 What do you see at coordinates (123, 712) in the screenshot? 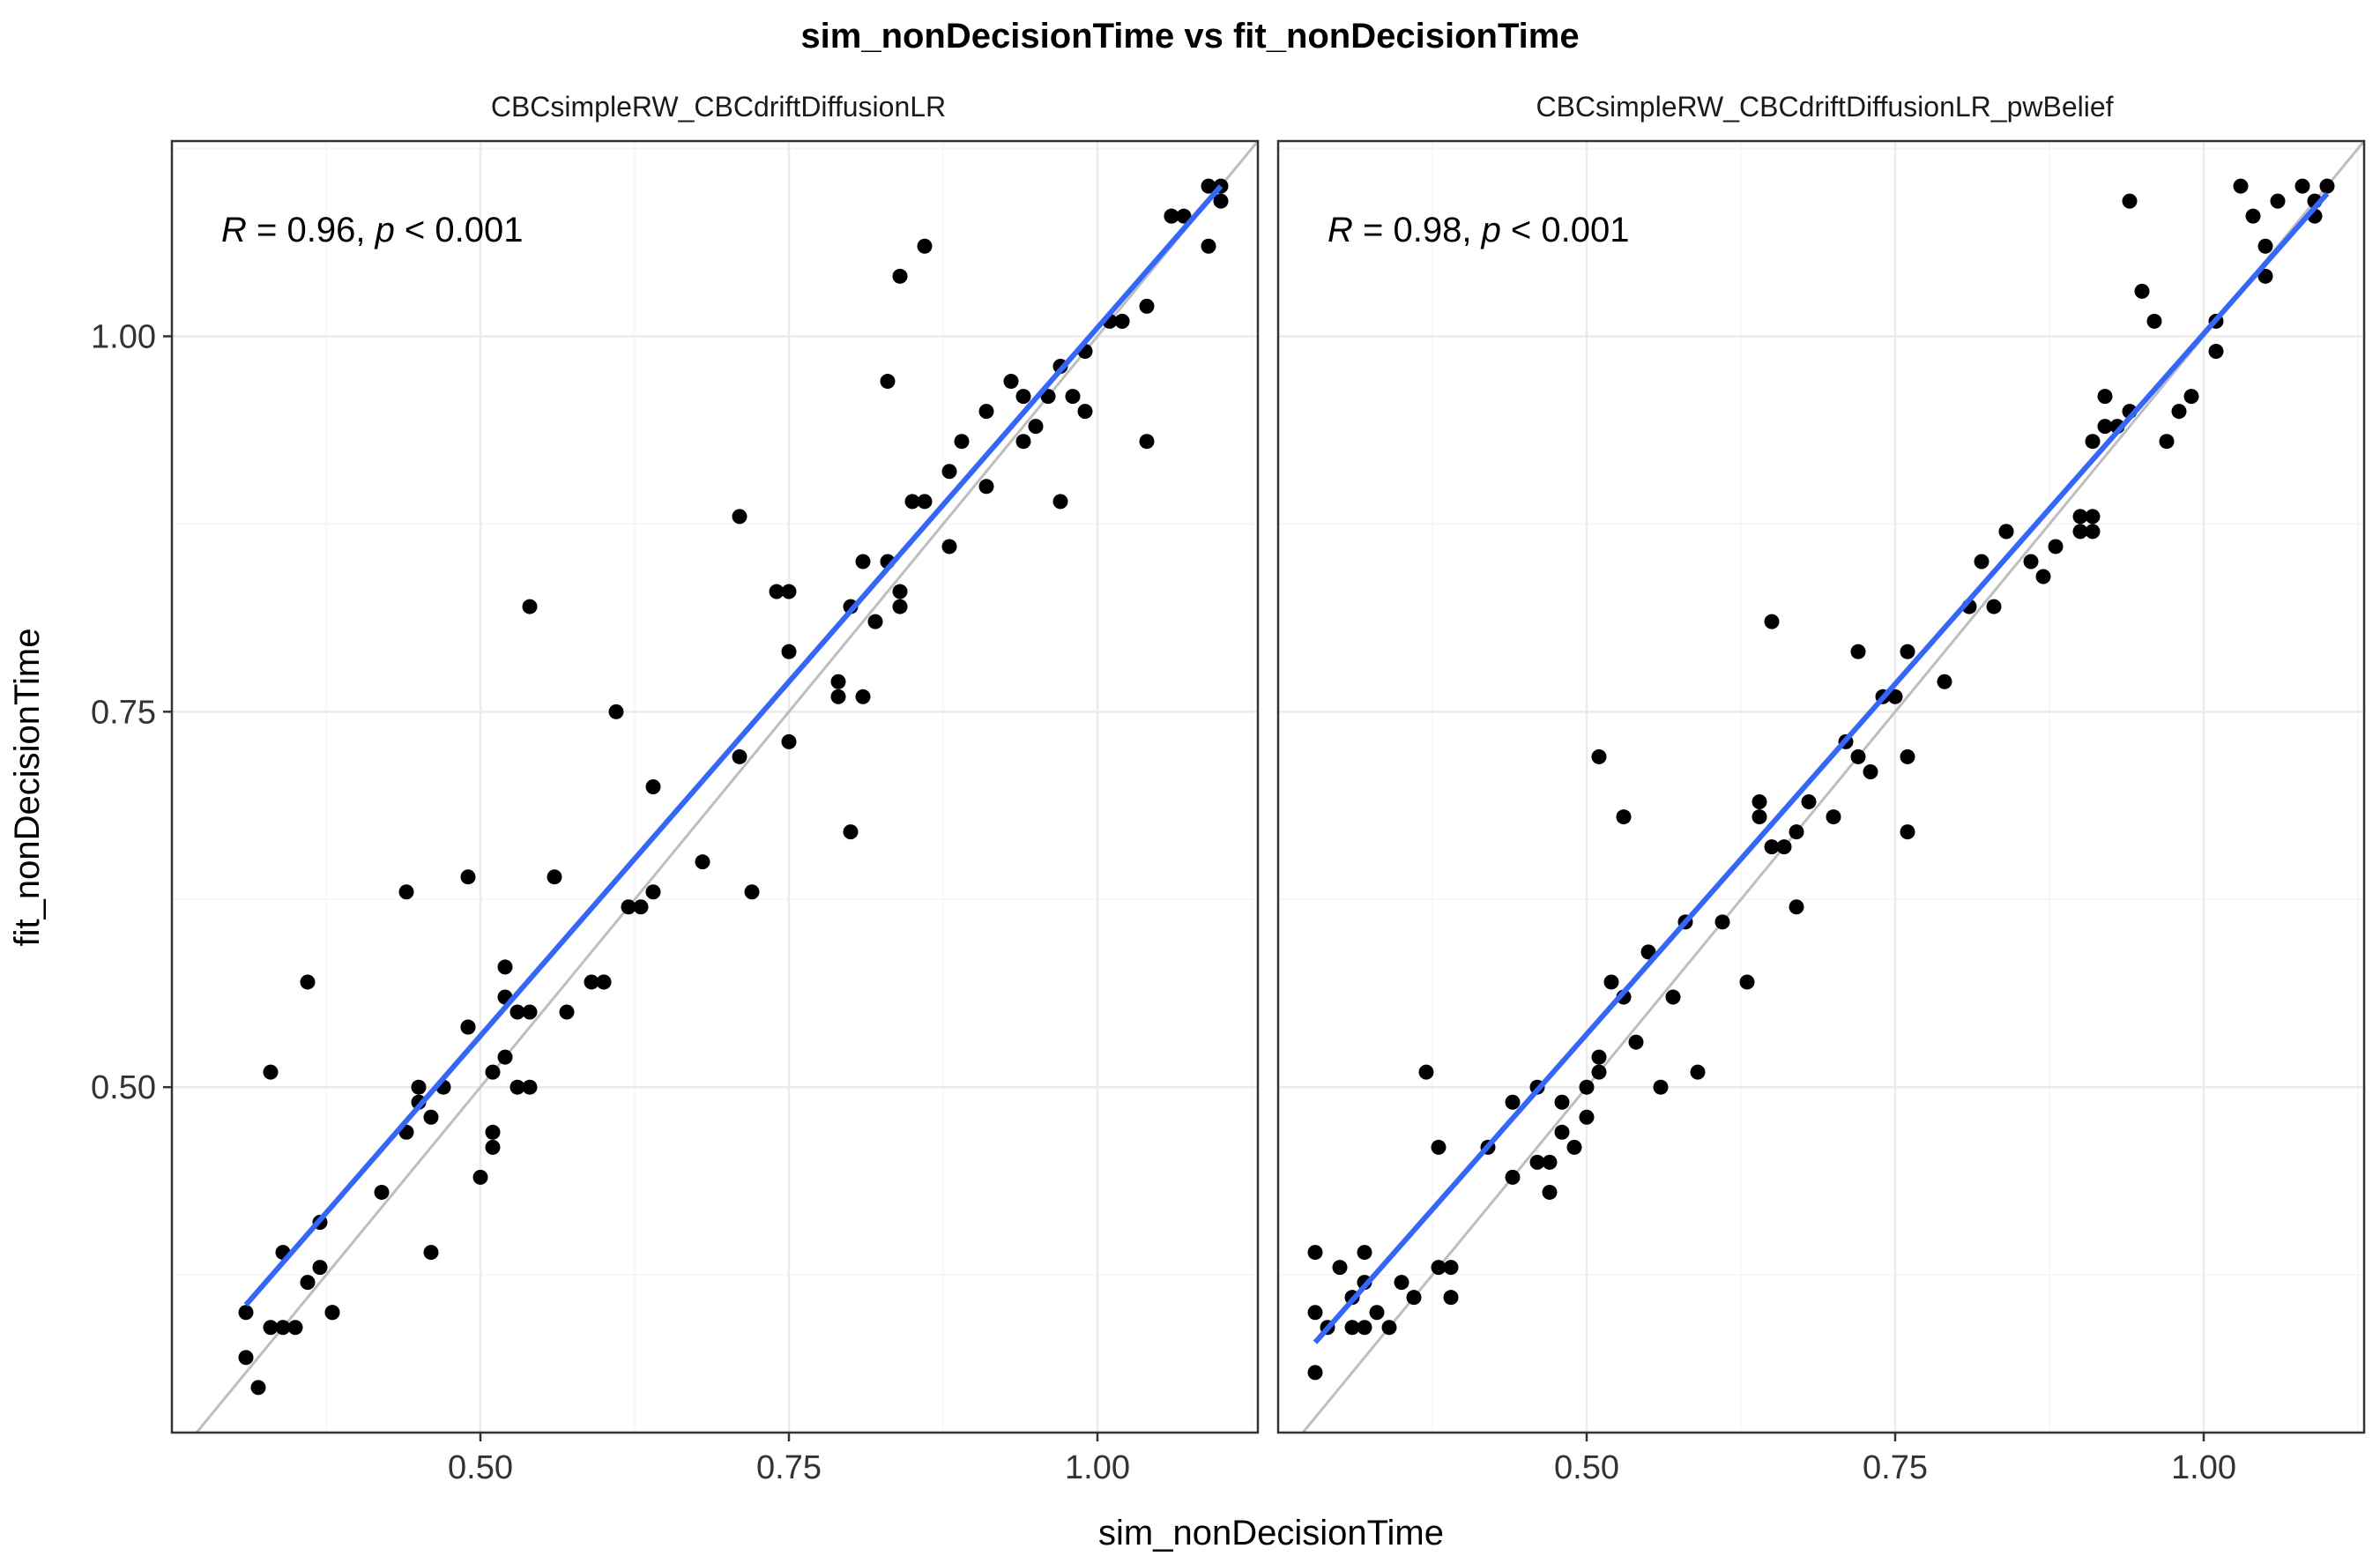
I see `y-tick-label: 0.75` at bounding box center [123, 712].